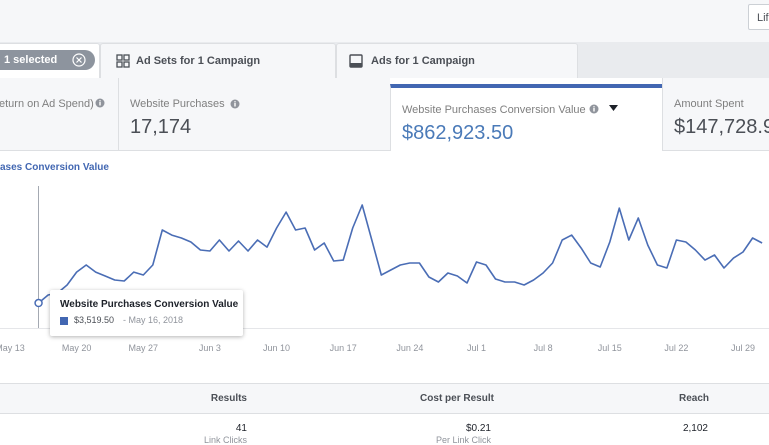 The height and width of the screenshot is (445, 769). I want to click on tab-label: Ads for 1 Campaign, so click(423, 61).